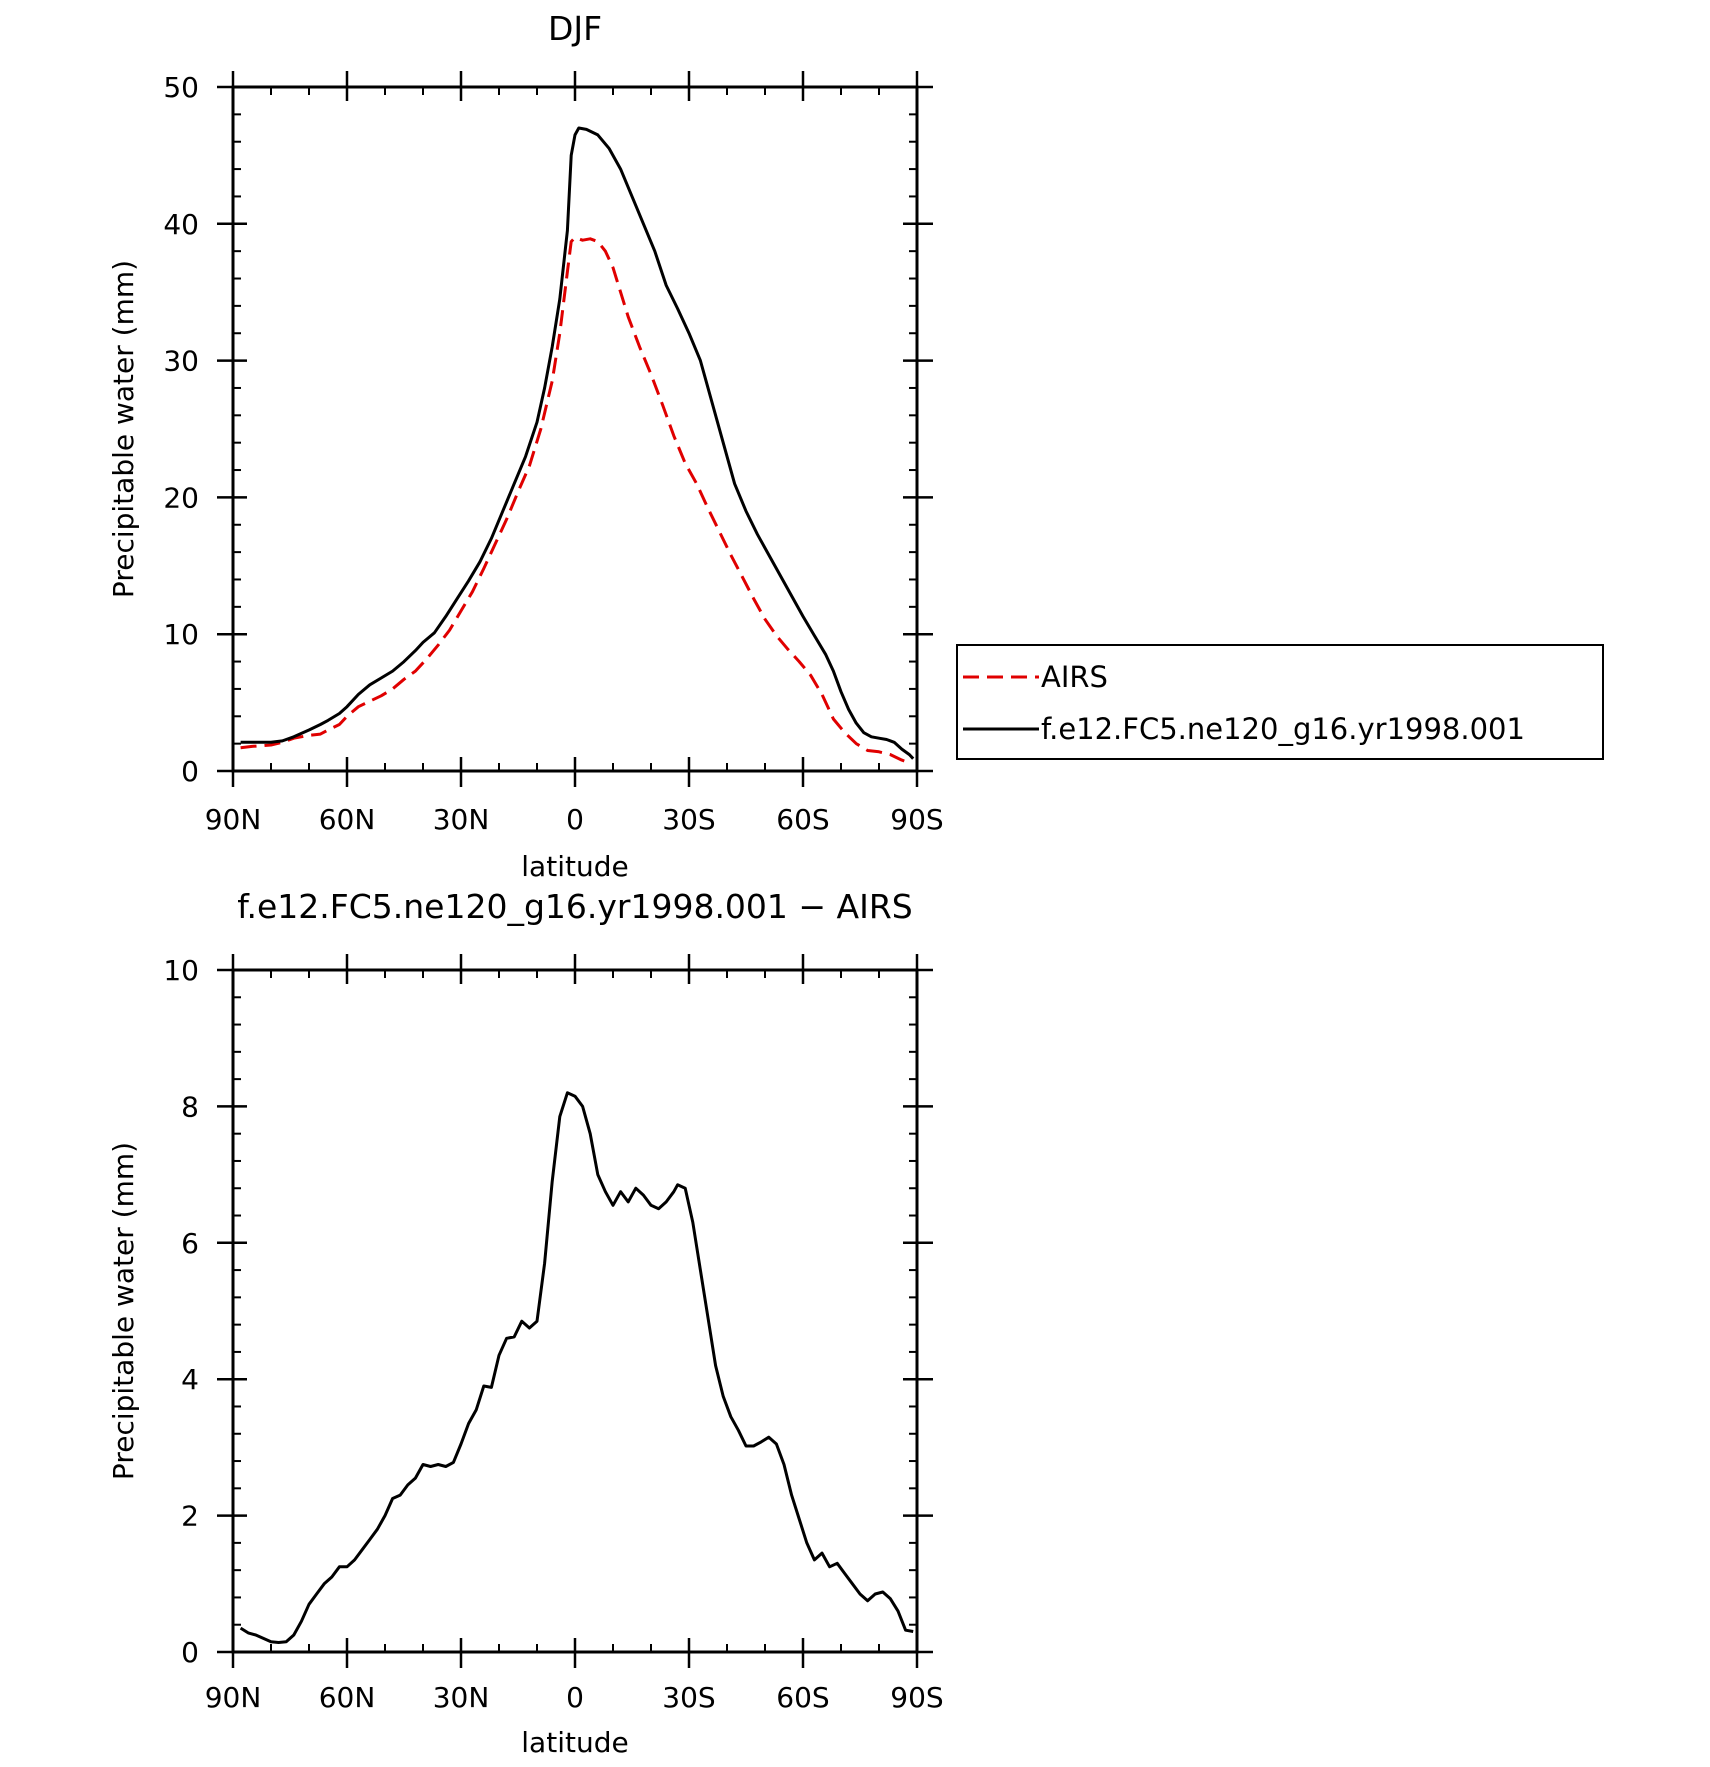  What do you see at coordinates (181, 224) in the screenshot?
I see `y-tick-label: 40` at bounding box center [181, 224].